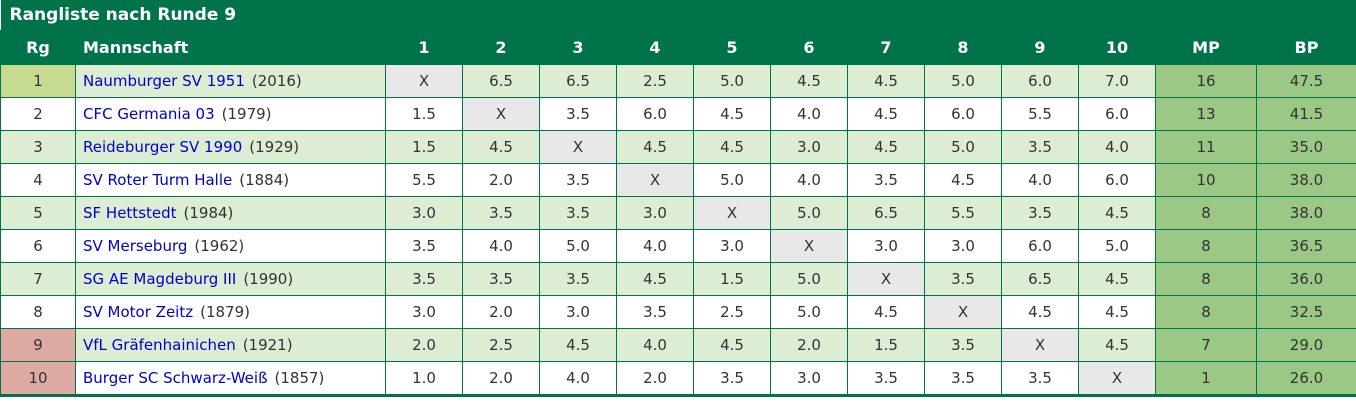 This screenshot has height=407, width=1356. What do you see at coordinates (38, 246) in the screenshot?
I see `rank-cell: 6` at bounding box center [38, 246].